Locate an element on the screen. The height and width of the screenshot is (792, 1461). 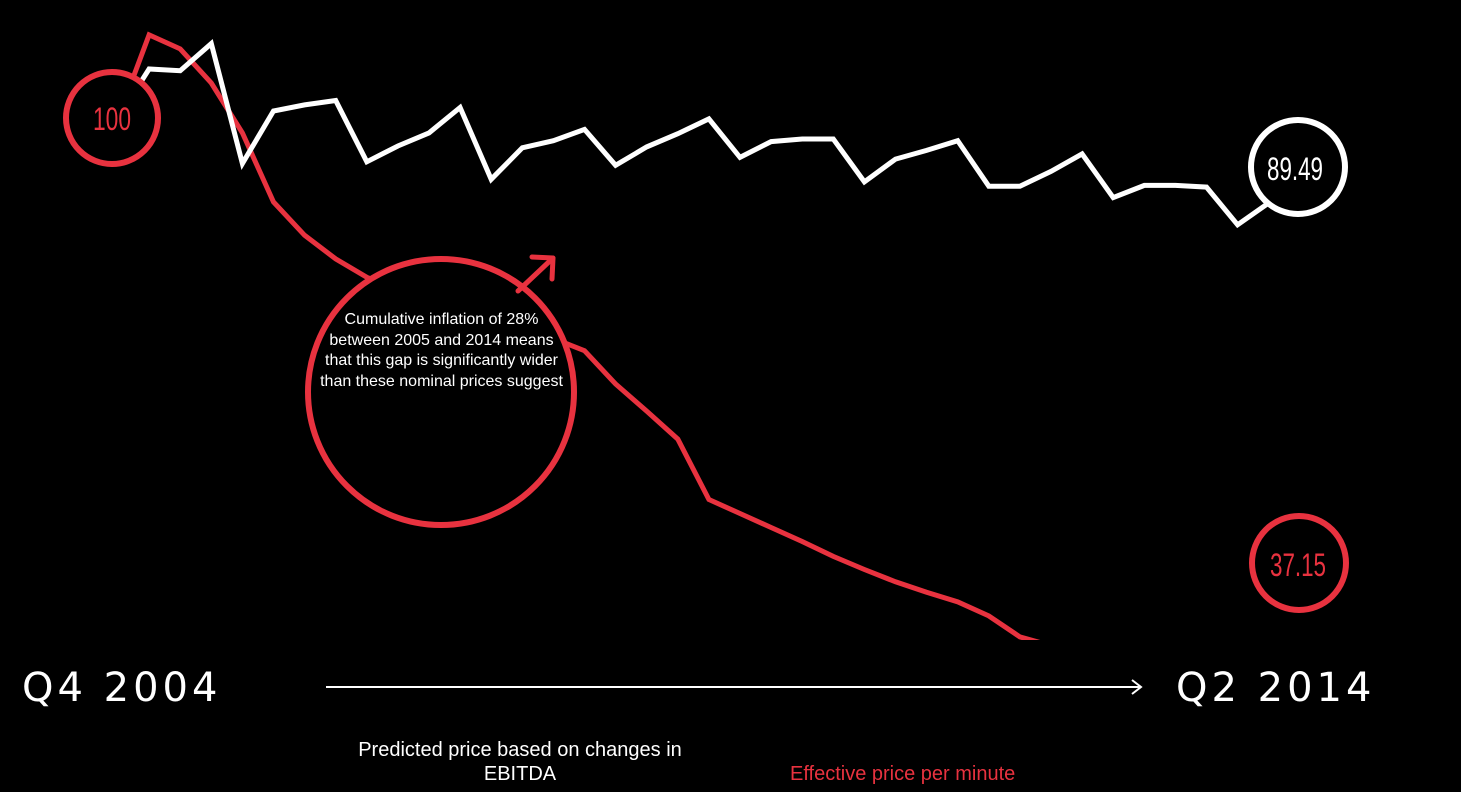
annotation-arrow-shaft is located at coordinates (535, 274).